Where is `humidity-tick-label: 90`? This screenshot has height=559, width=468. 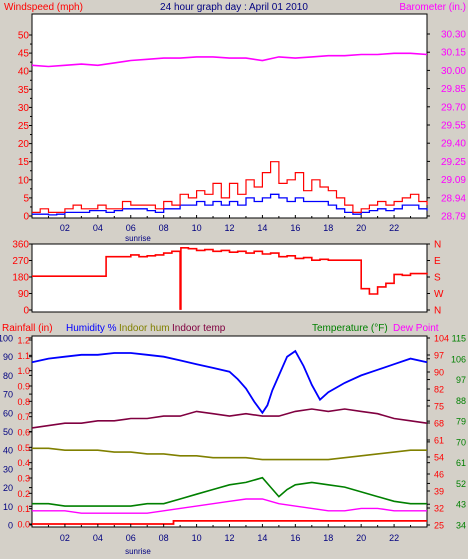
humidity-tick-label: 90 is located at coordinates (8, 357).